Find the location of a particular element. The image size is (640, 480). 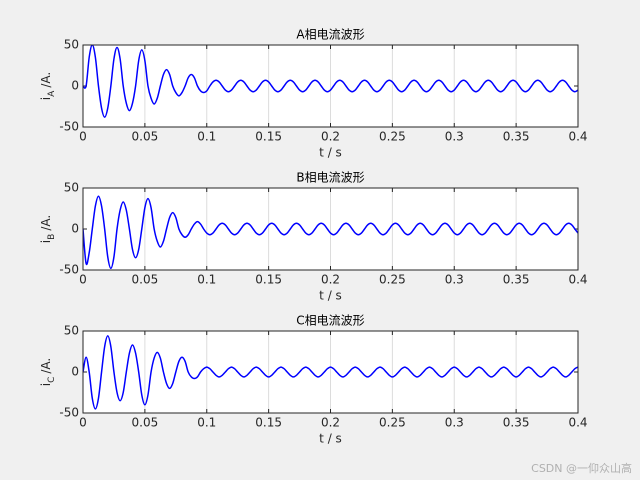

y-axis-label: iA/A. is located at coordinates (48, 86).